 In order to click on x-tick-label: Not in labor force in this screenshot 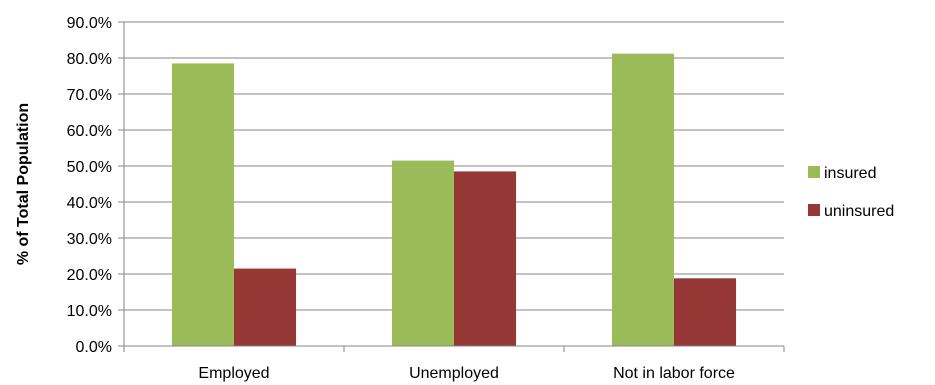, I will do `click(674, 373)`.